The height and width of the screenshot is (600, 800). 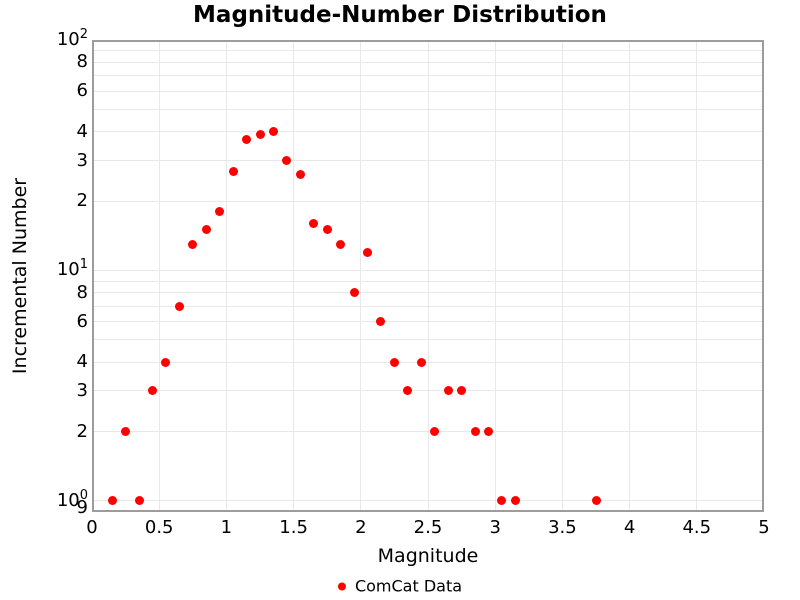 What do you see at coordinates (92, 527) in the screenshot?
I see `x-tick-label: 0` at bounding box center [92, 527].